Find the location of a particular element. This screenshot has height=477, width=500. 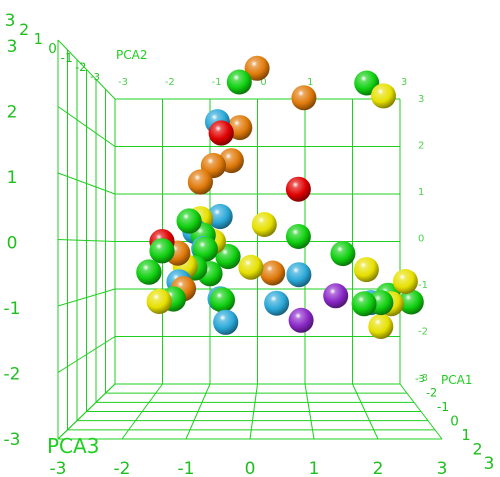

tick-label-depth-top-left: 1 is located at coordinates (38, 39).